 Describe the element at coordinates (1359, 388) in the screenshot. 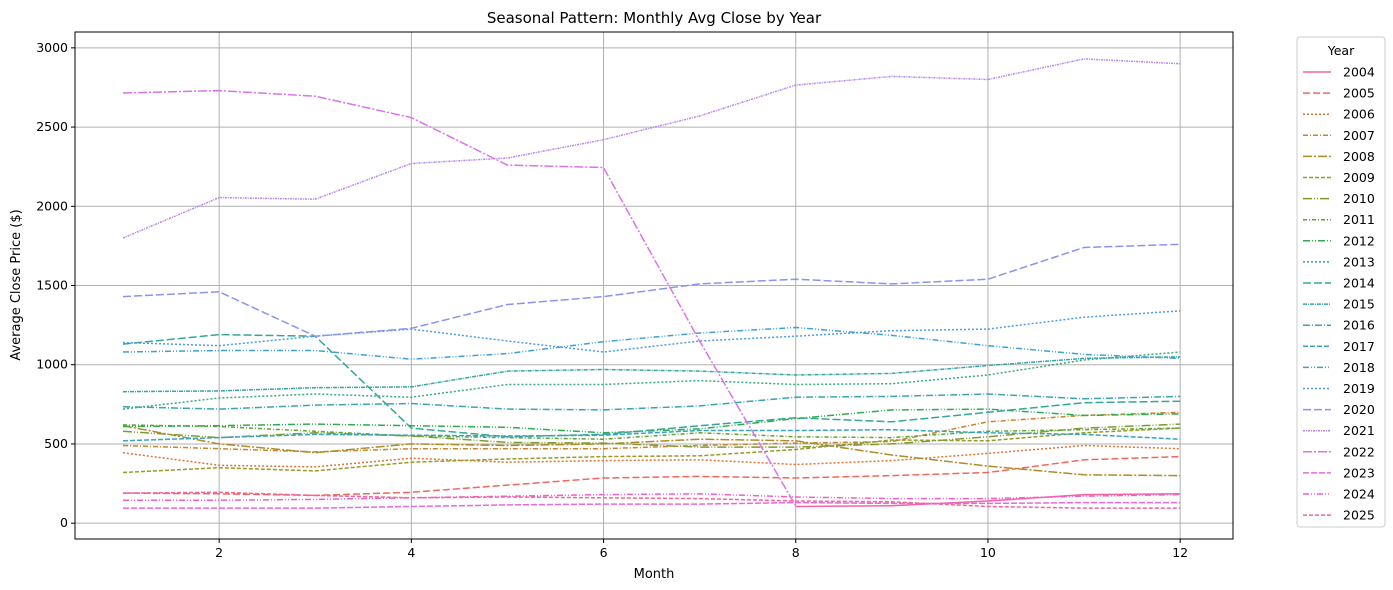

I see `legend-label: 2019` at that location.